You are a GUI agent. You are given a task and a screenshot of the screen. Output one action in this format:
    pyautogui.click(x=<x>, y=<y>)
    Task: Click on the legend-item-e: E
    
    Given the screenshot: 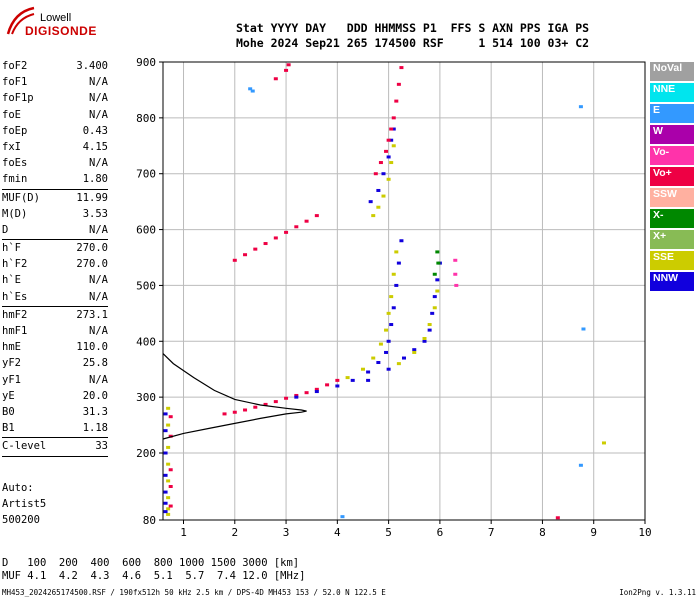 What is the action you would take?
    pyautogui.click(x=672, y=113)
    